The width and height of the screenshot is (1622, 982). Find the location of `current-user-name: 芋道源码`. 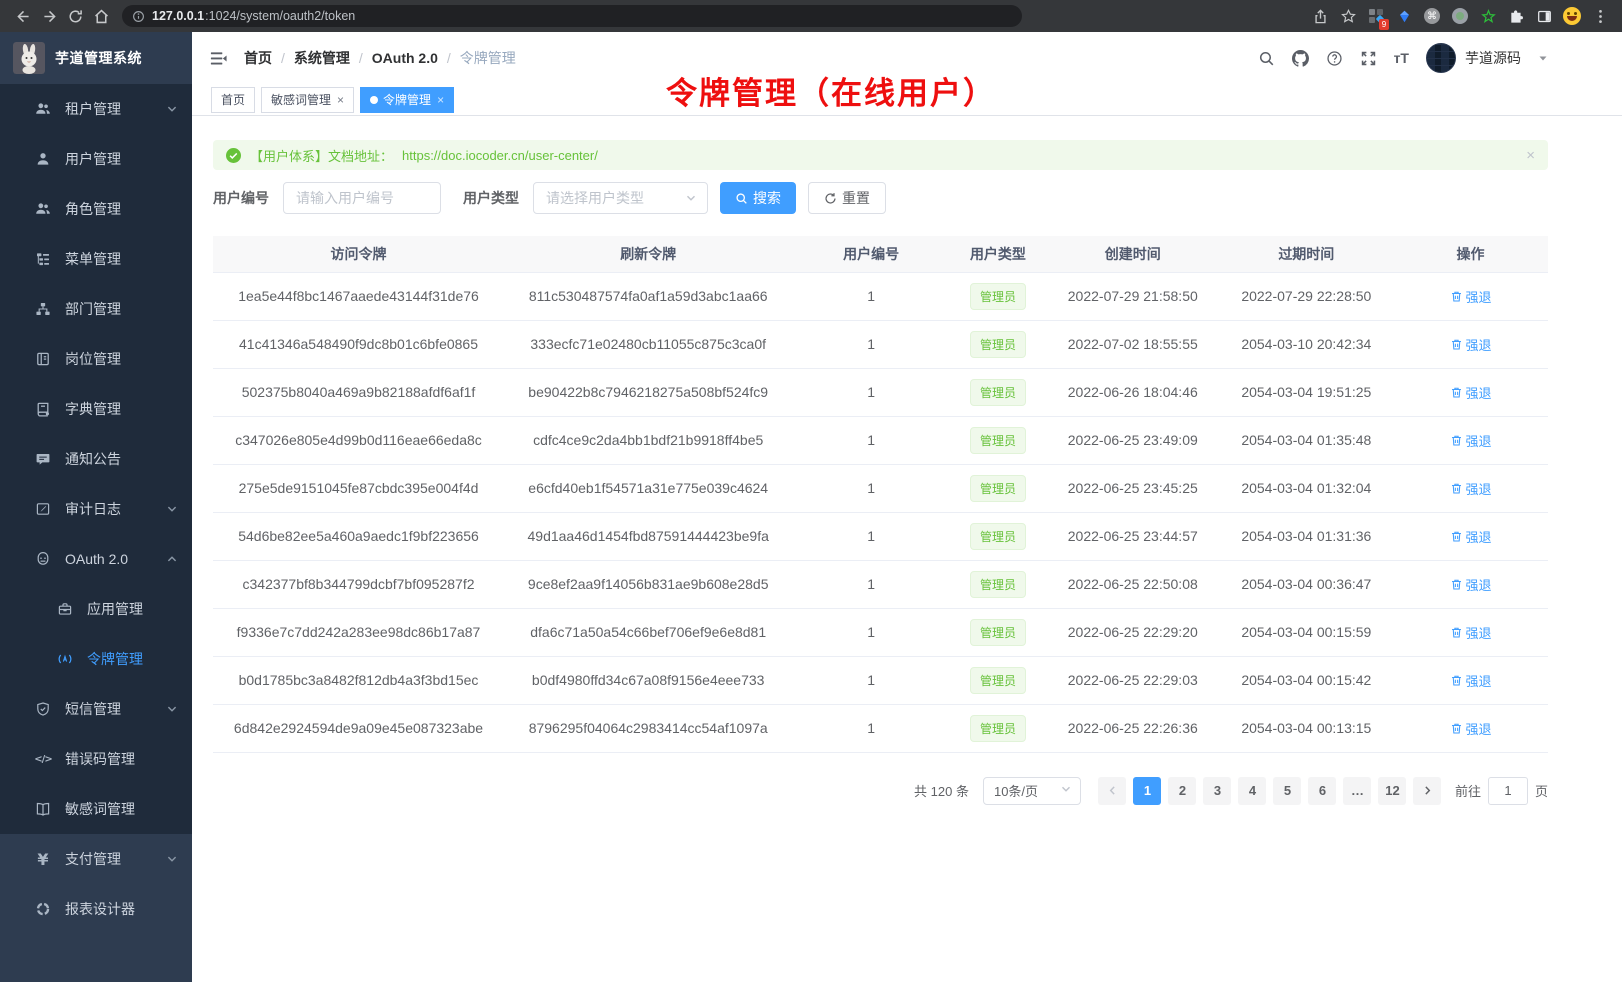

current-user-name: 芋道源码 is located at coordinates (1493, 58).